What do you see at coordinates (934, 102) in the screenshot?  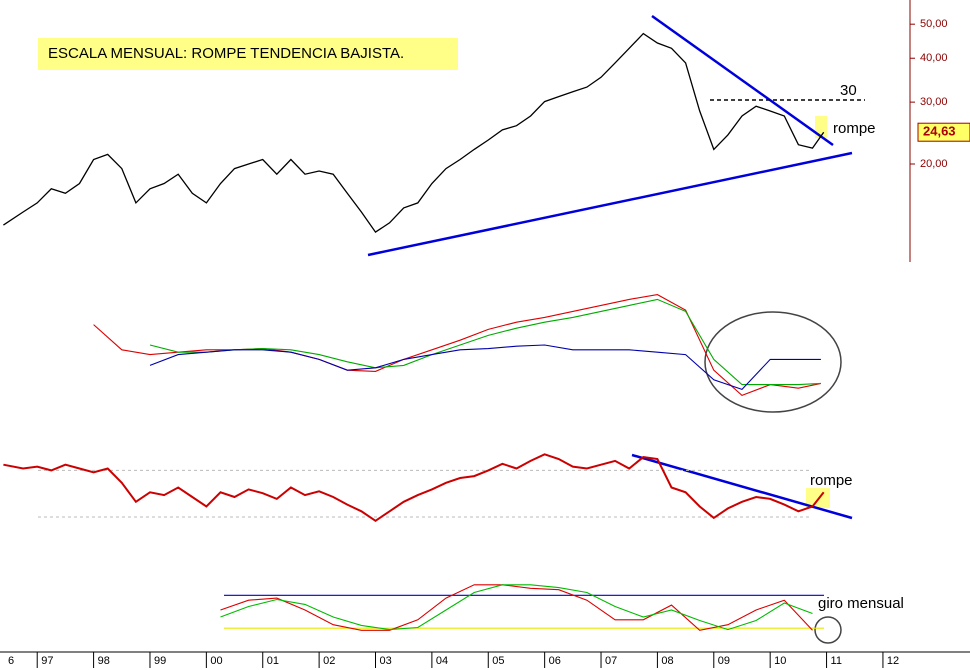 I see `y-tick-label: 30,00` at bounding box center [934, 102].